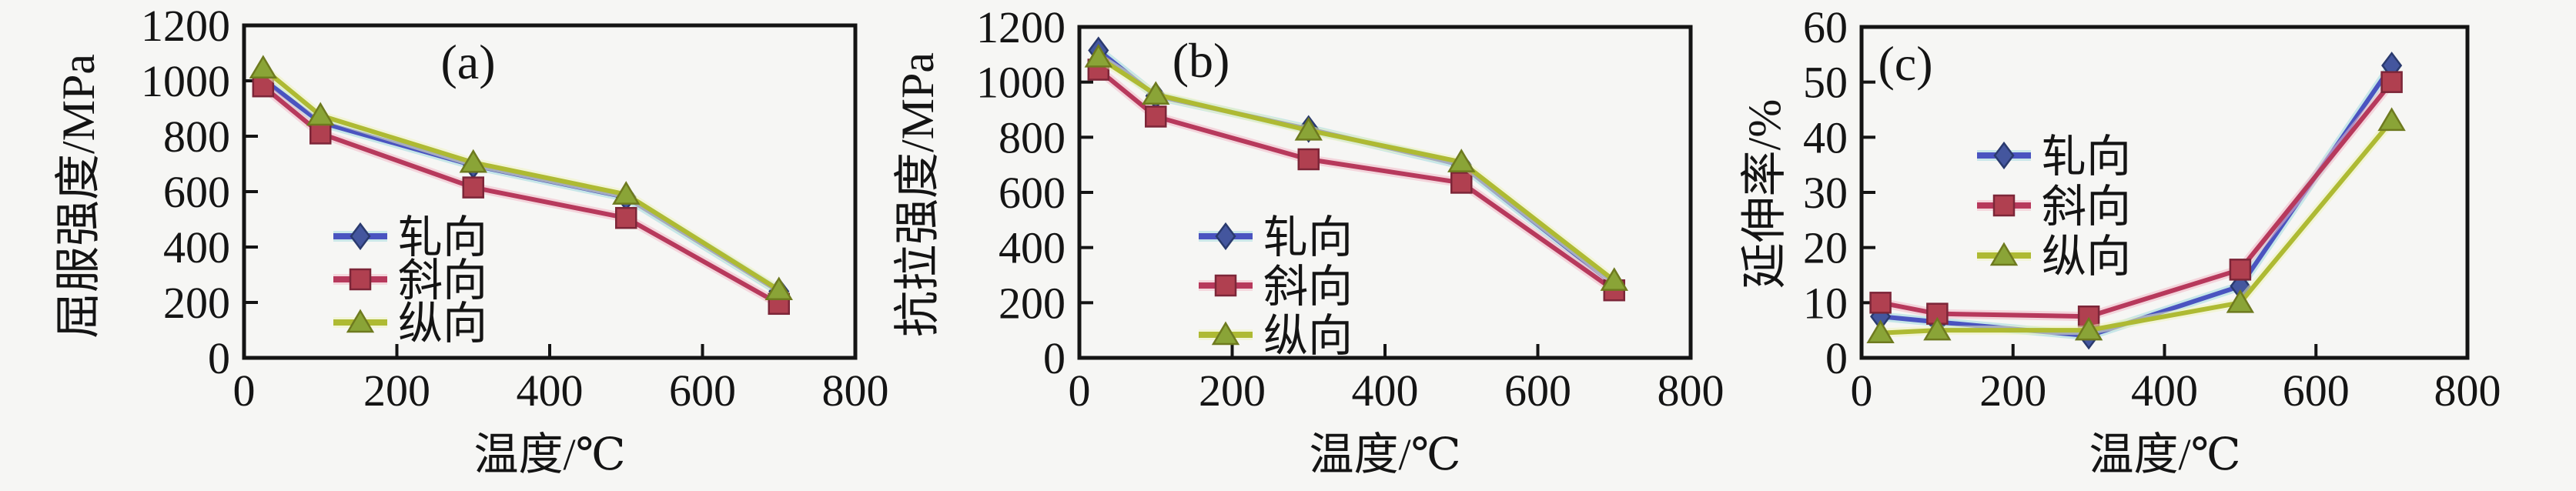 The width and height of the screenshot is (2576, 491). I want to click on panel-letter-a: (a), so click(468, 62).